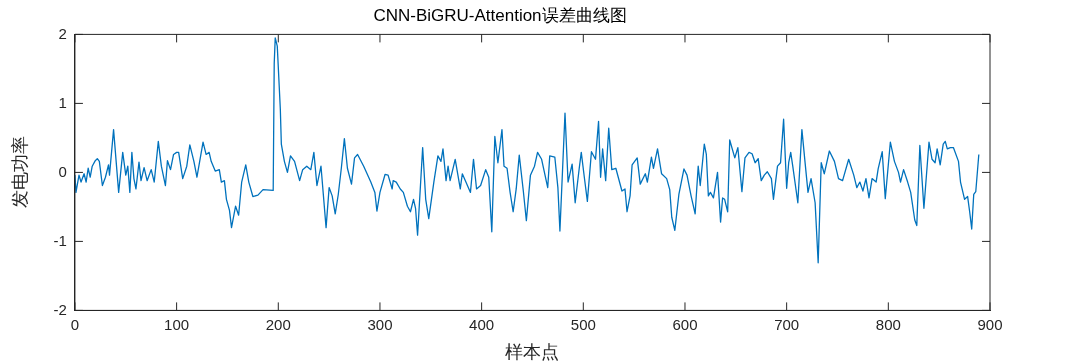 The image size is (1080, 364). Describe the element at coordinates (380, 324) in the screenshot. I see `x-tick-label: 300` at that location.